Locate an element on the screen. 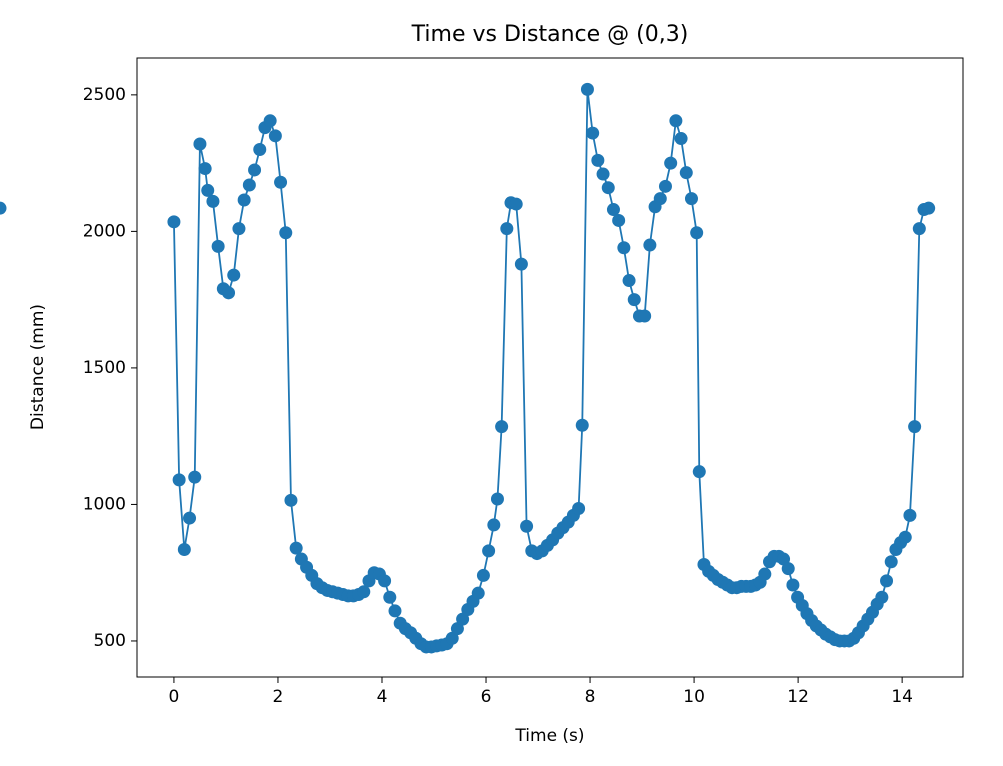  x-tick-label: 2 is located at coordinates (278, 697).